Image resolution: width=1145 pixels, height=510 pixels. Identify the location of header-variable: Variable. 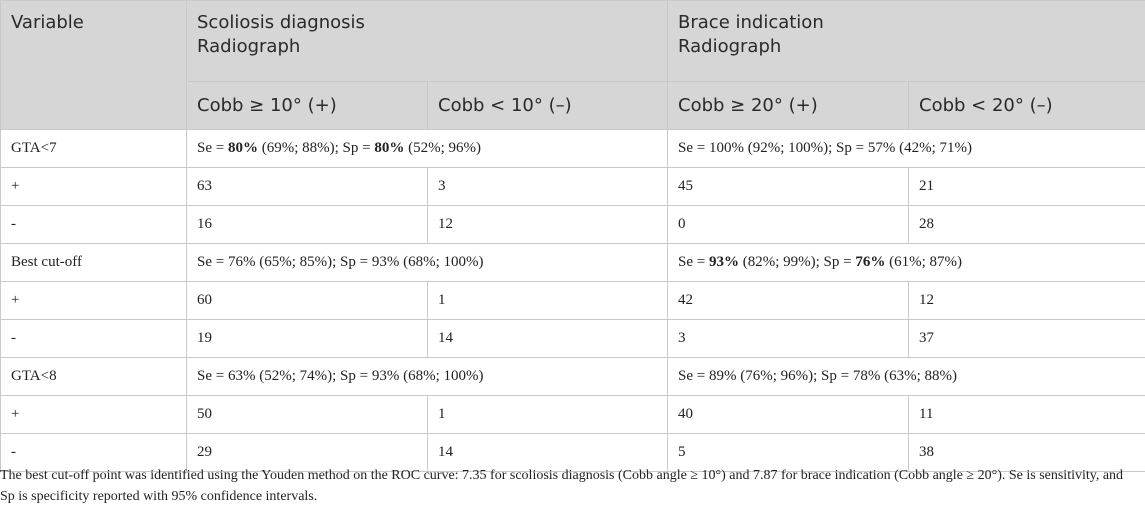
(93, 65).